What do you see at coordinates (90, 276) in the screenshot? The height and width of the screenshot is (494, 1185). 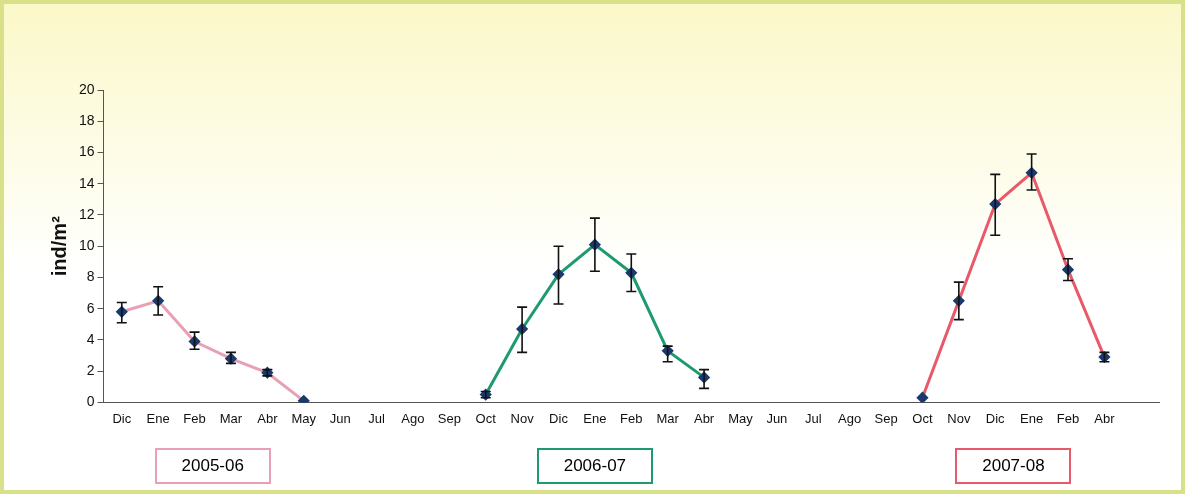 I see `y-tick-label: 8` at bounding box center [90, 276].